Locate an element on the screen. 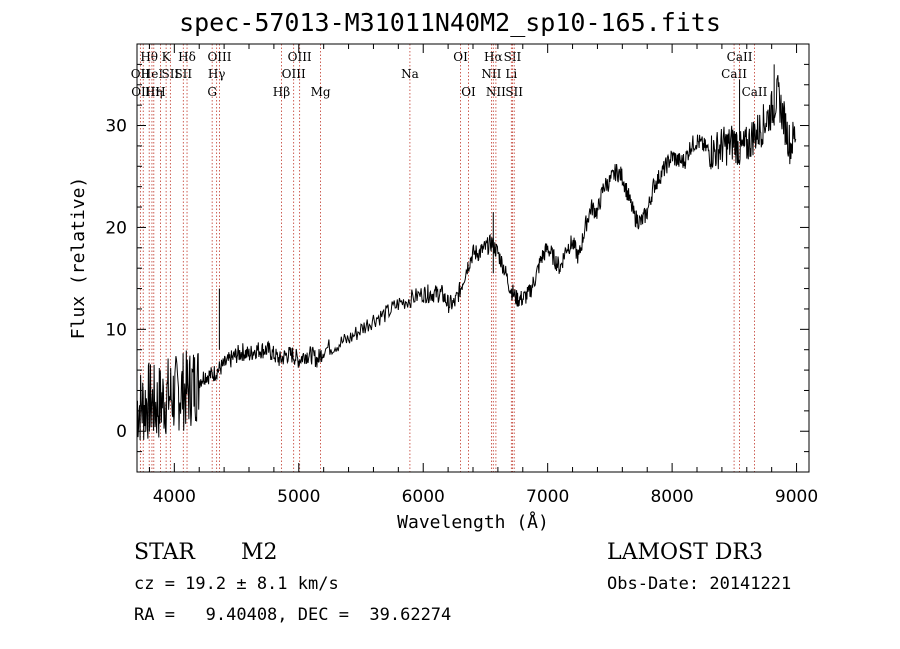 This screenshot has height=649, width=900. x-tick-label: 4000 is located at coordinates (174, 497).